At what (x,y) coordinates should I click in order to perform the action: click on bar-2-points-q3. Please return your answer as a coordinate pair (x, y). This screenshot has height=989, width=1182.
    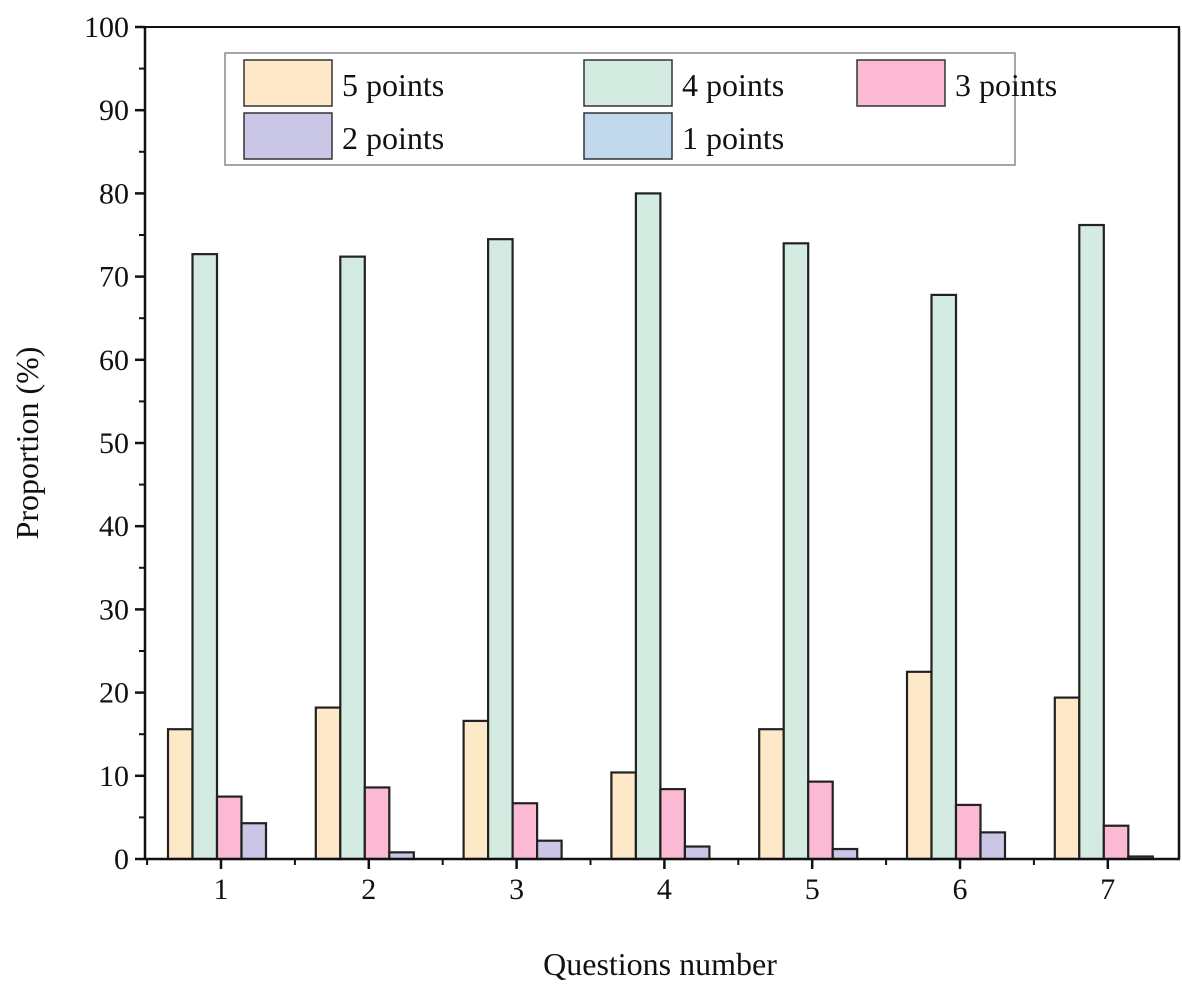
    Looking at the image, I should click on (549, 850).